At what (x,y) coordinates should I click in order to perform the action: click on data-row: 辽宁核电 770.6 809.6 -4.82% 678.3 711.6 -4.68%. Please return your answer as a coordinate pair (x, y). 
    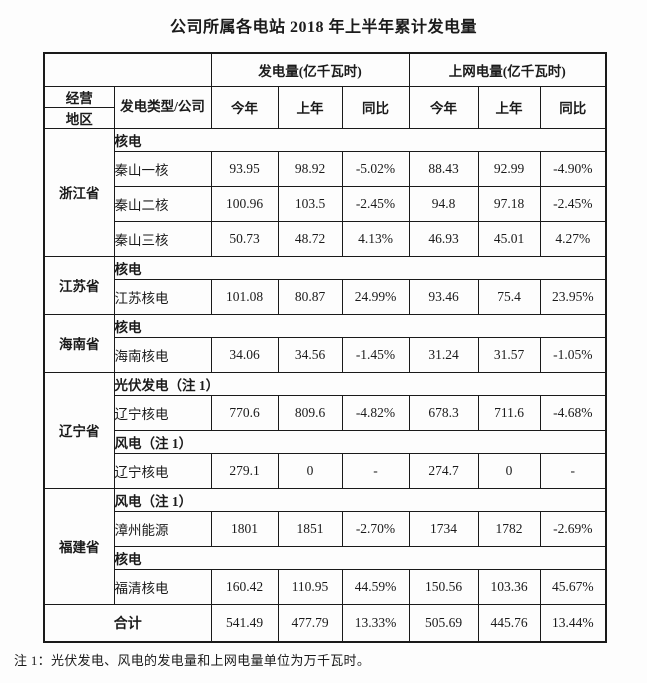
    Looking at the image, I should click on (325, 412).